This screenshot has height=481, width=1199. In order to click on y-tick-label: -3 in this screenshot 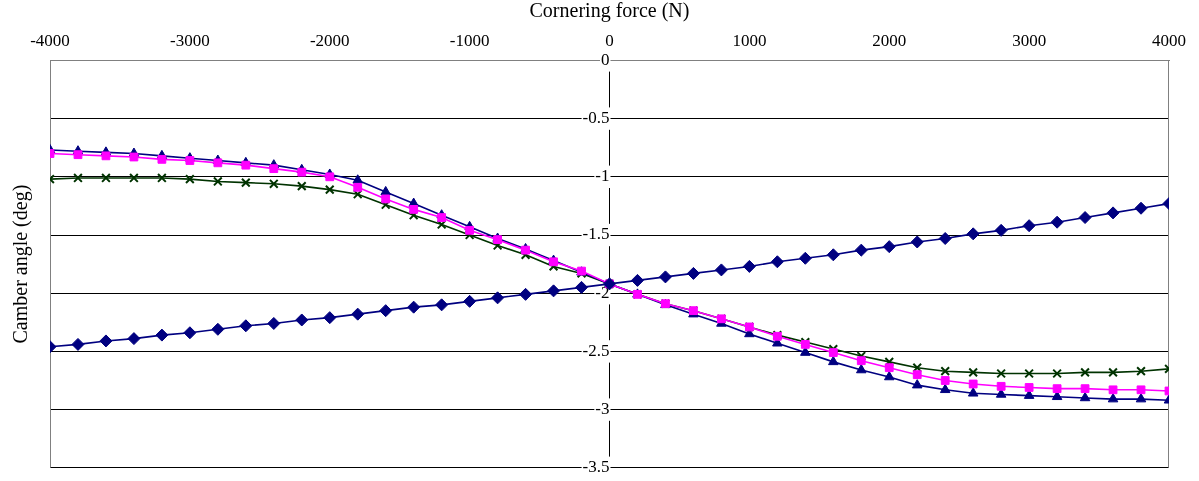, I will do `click(602, 409)`.